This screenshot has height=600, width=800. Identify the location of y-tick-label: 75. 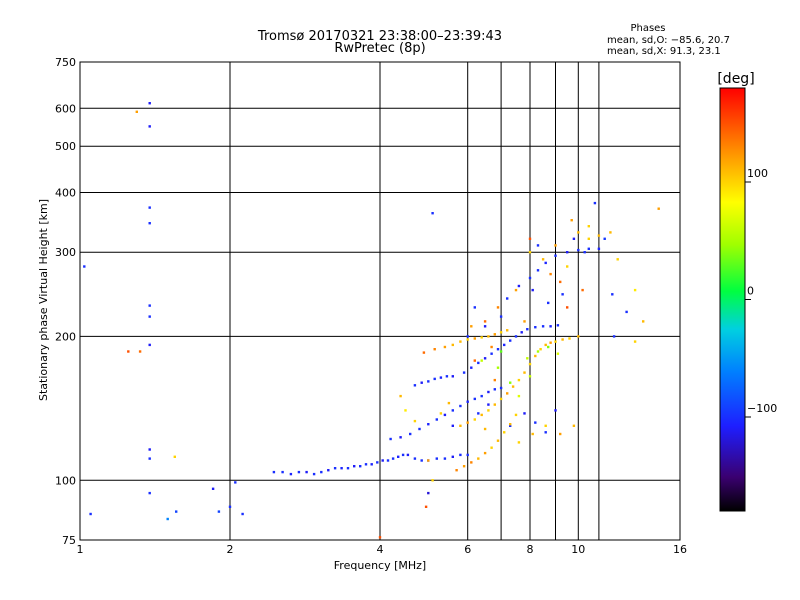
(69, 540).